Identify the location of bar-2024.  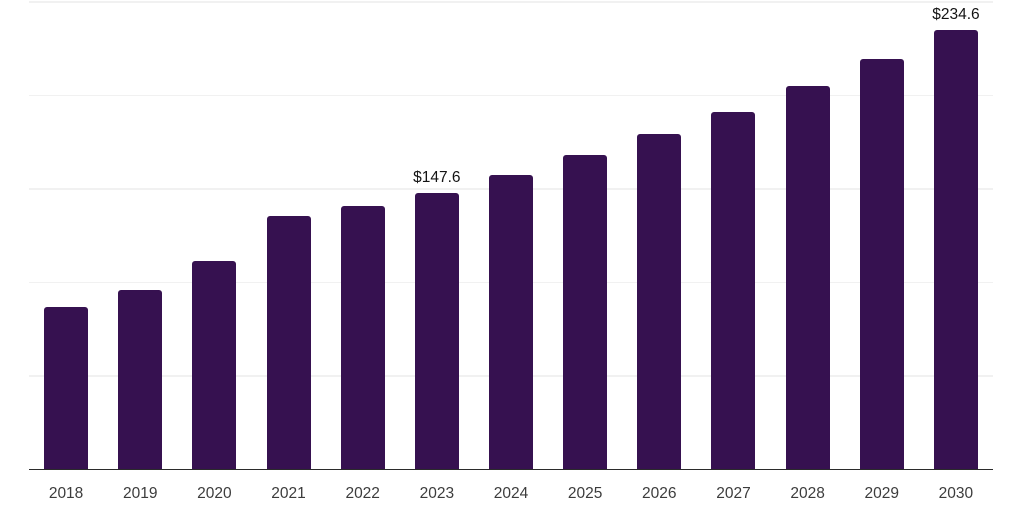
(511, 322).